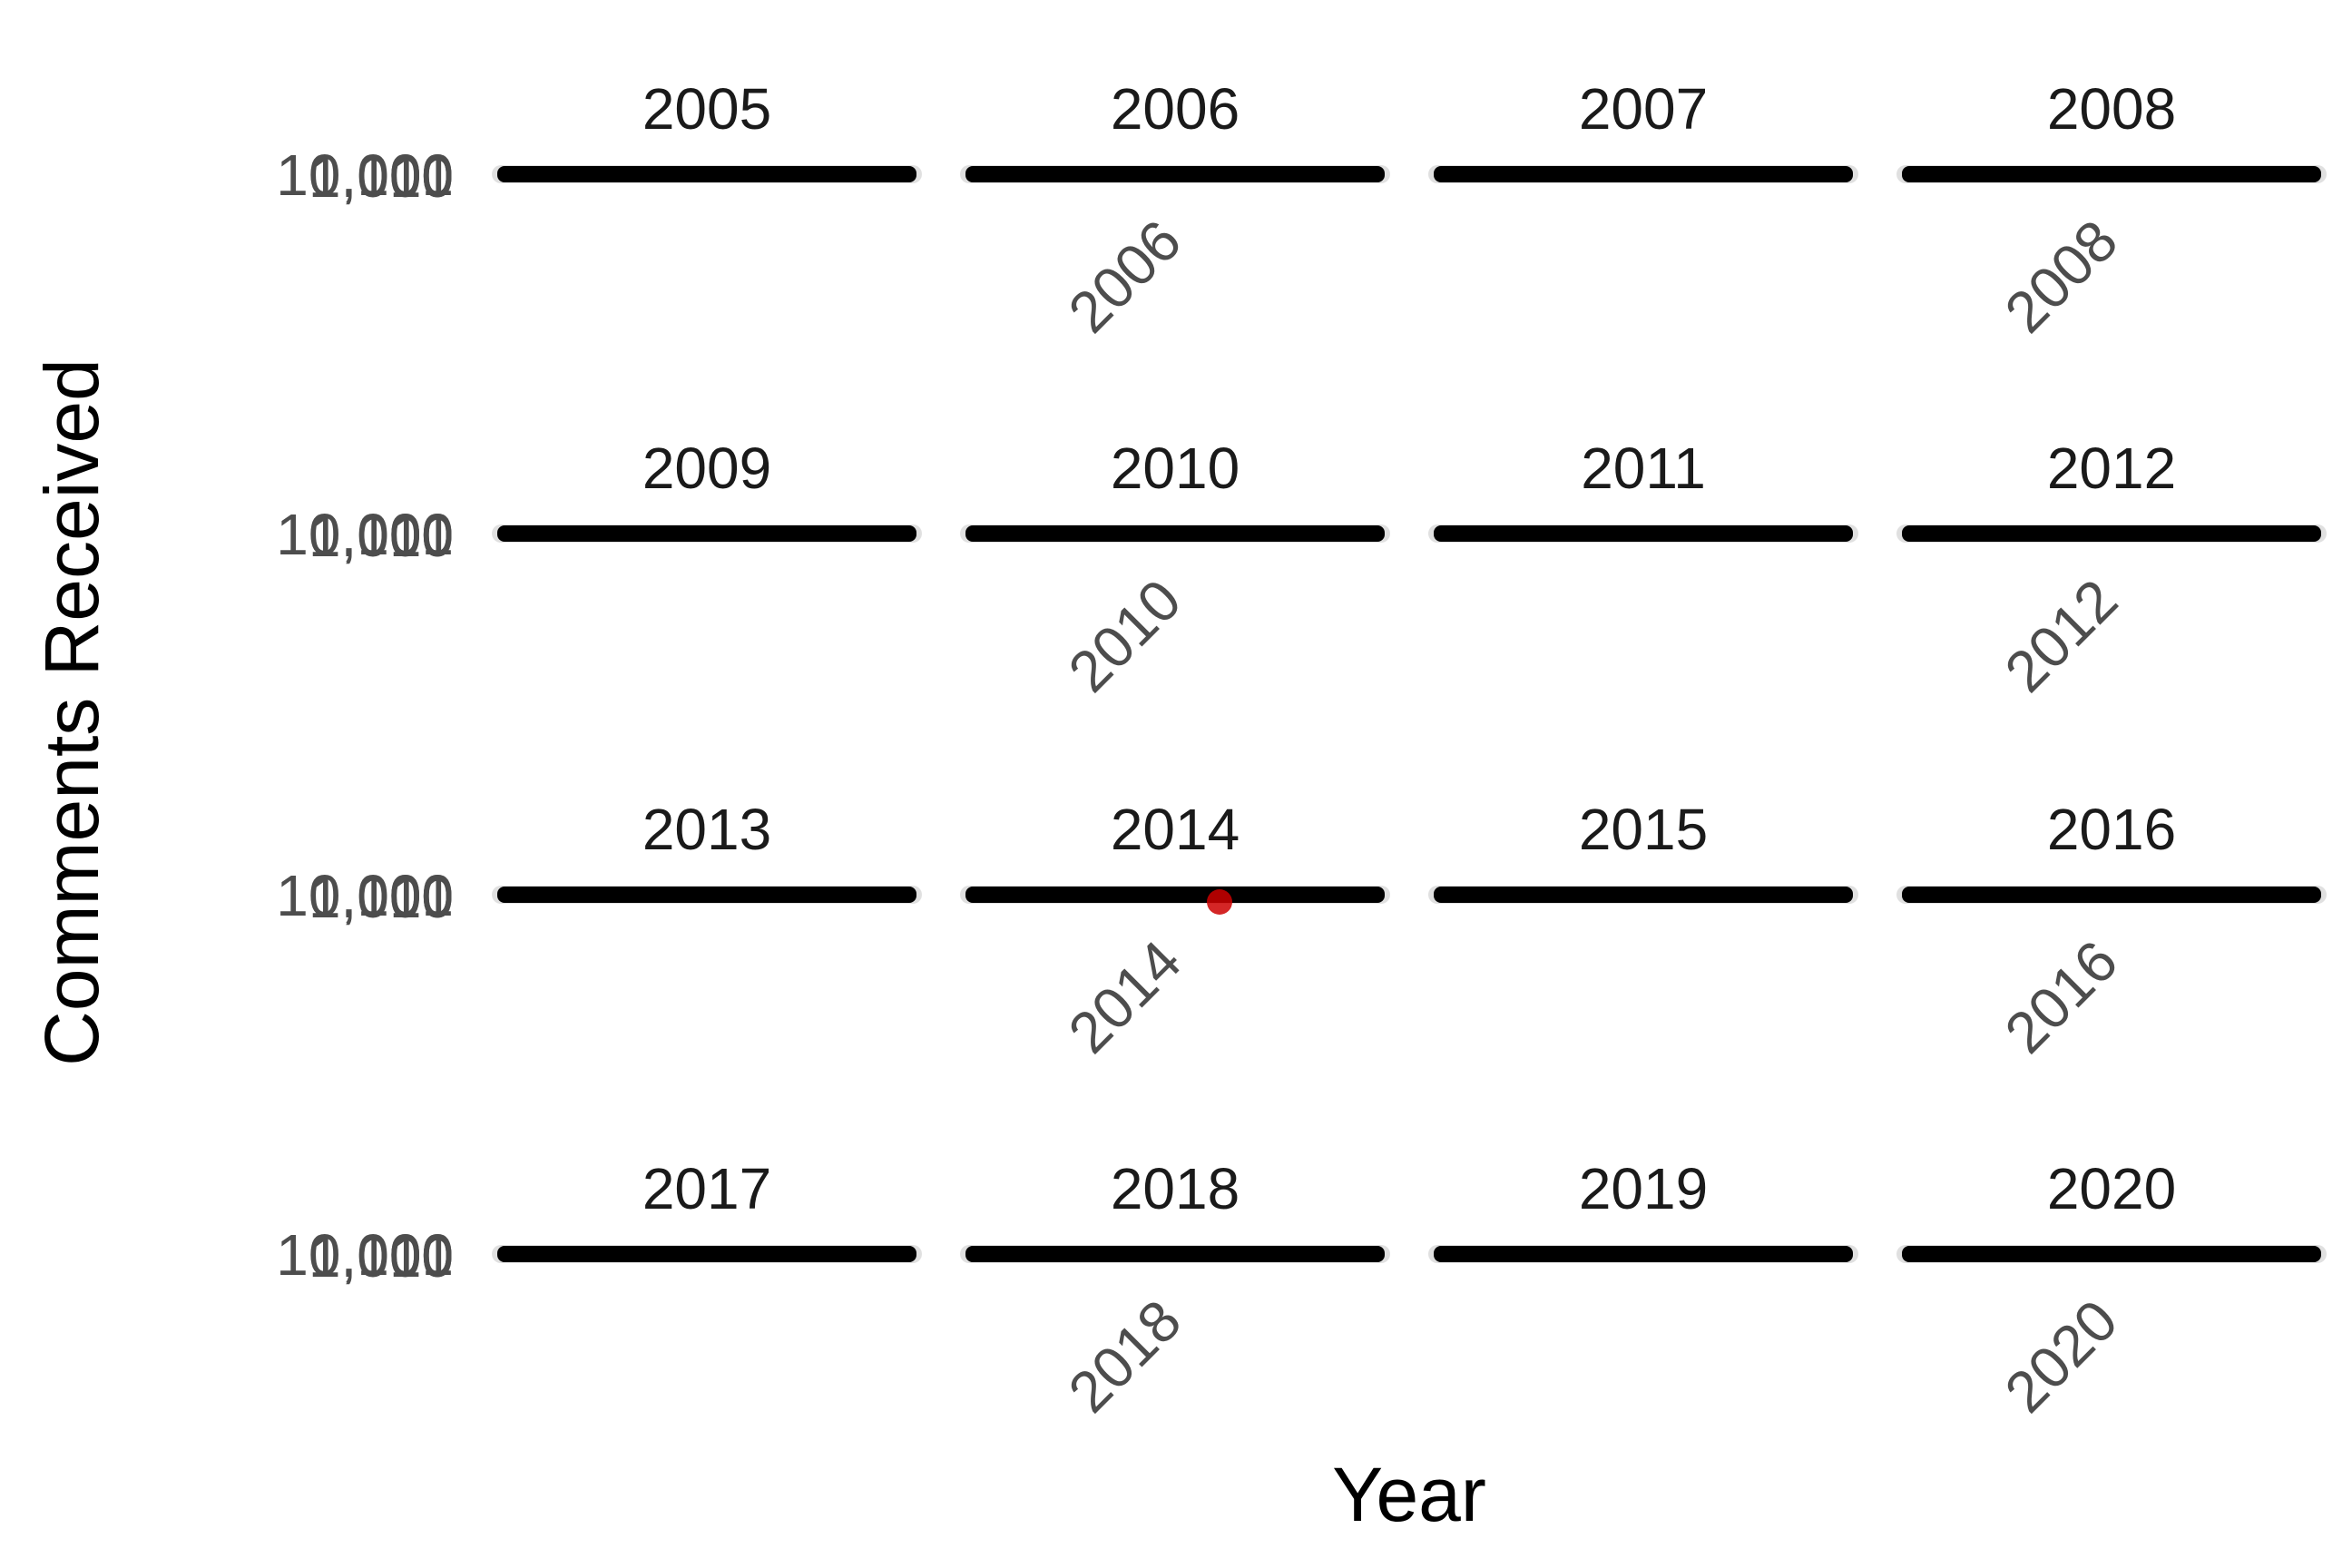 This screenshot has height=1568, width=2352. What do you see at coordinates (1643, 109) in the screenshot?
I see `facet-strip-label: 2007` at bounding box center [1643, 109].